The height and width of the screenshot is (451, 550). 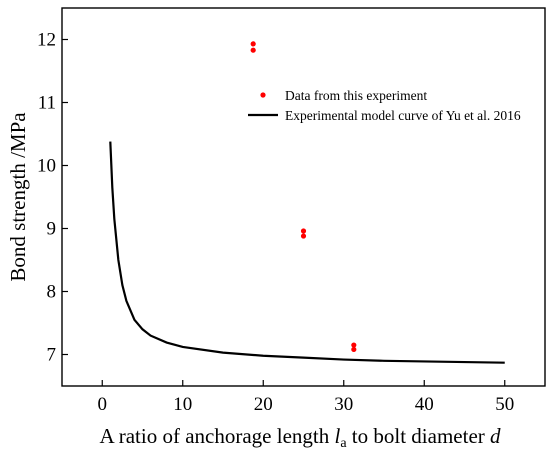 What do you see at coordinates (46, 40) in the screenshot?
I see `y-tick-label: 12` at bounding box center [46, 40].